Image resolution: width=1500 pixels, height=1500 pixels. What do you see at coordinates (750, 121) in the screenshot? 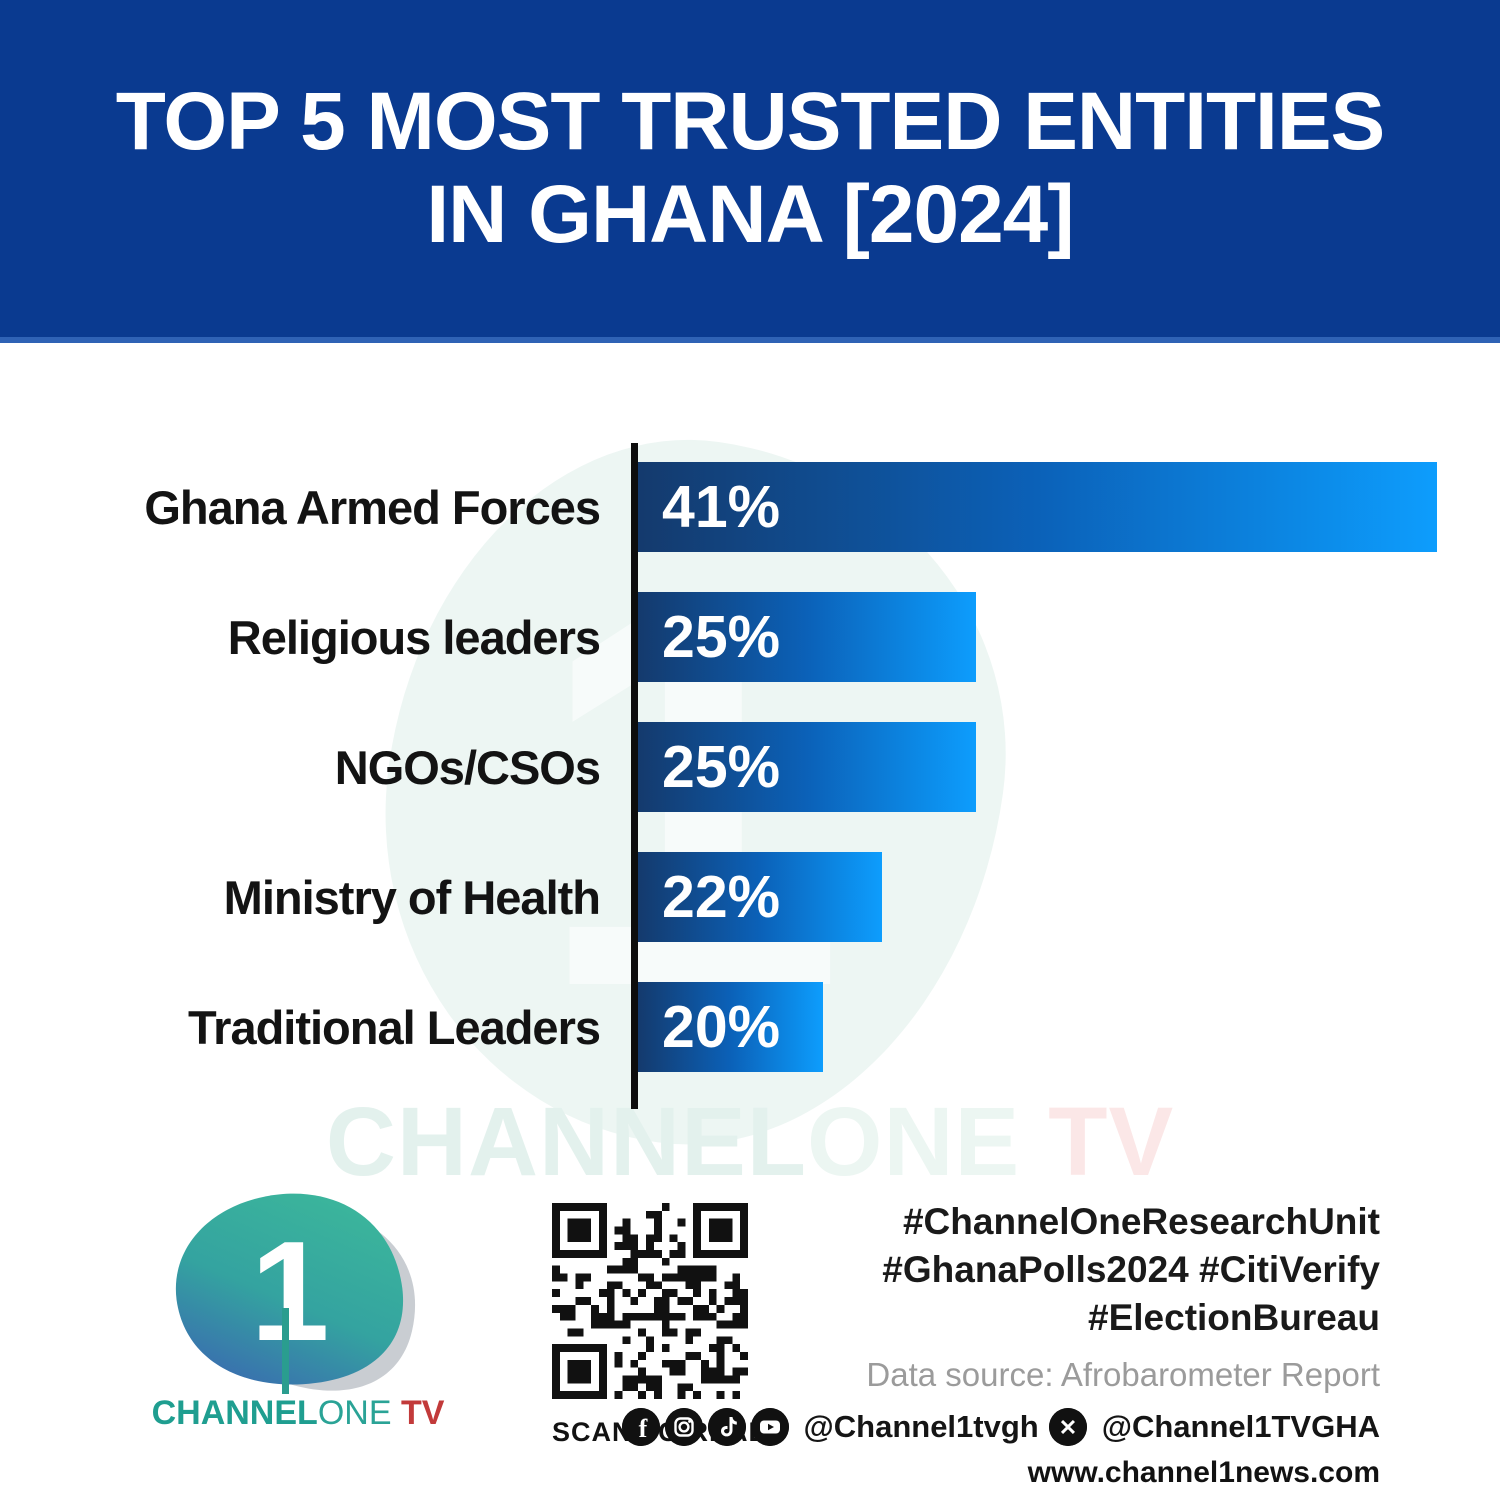
I see `page-title-line1: TOP 5 MOST TRUSTED ENTITIES` at bounding box center [750, 121].